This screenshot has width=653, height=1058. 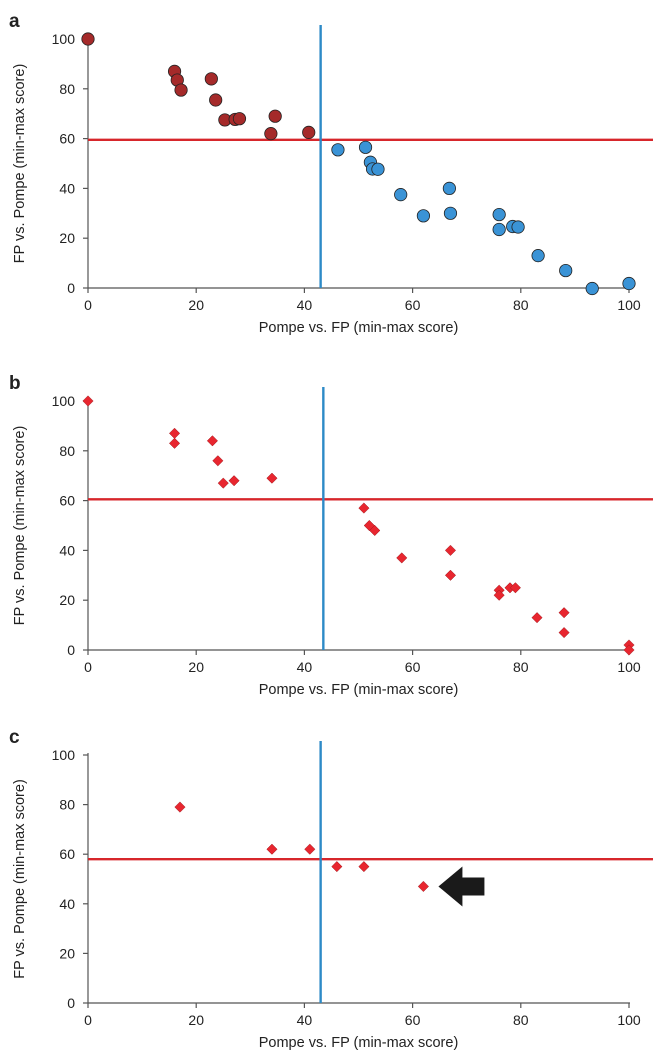 I want to click on panel-label: a, so click(x=14, y=21).